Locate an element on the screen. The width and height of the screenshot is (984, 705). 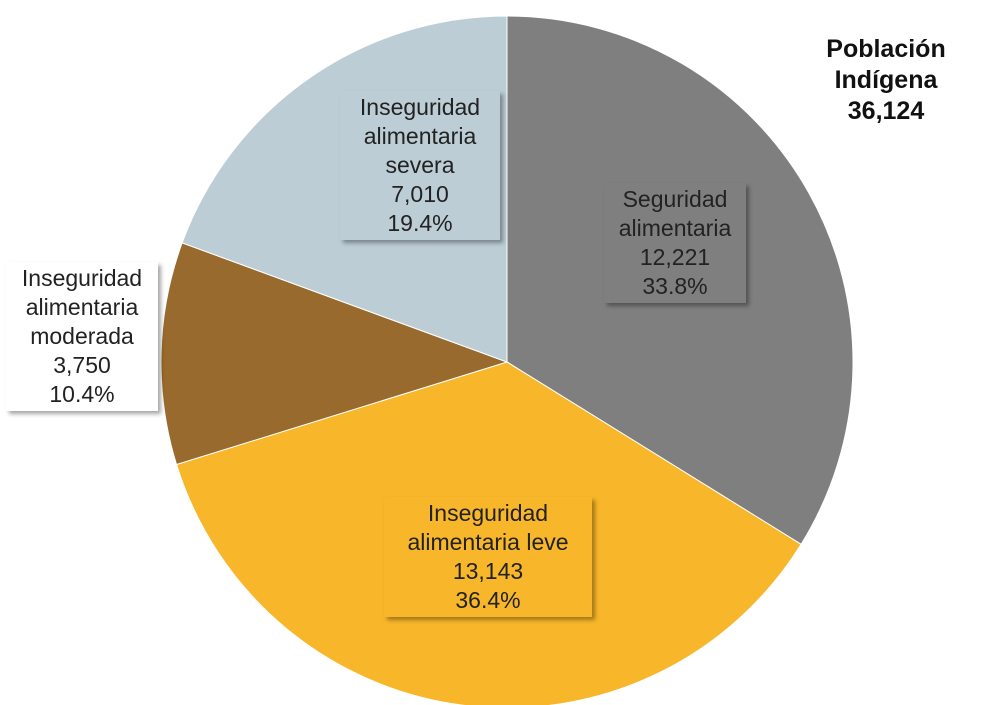
data-label-percent: 19.4% is located at coordinates (420, 223).